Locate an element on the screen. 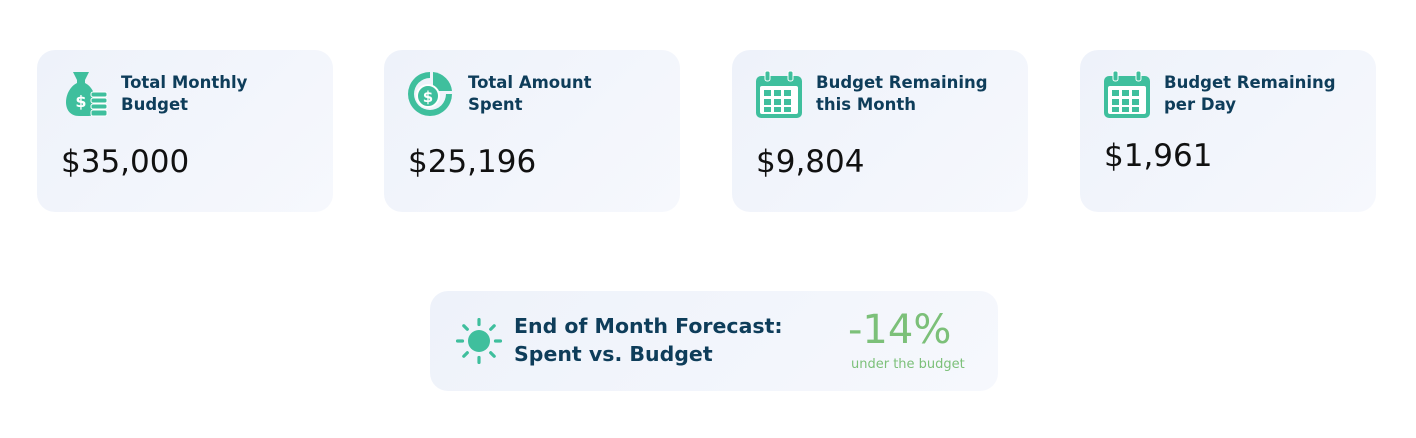 The height and width of the screenshot is (438, 1416). forecast-percentage: -14% is located at coordinates (900, 330).